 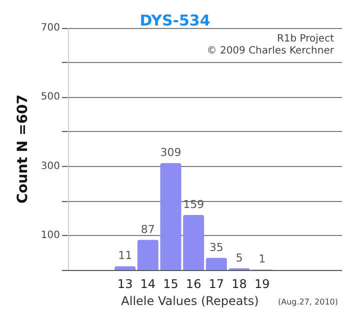 What do you see at coordinates (50, 28) in the screenshot?
I see `y-tick-label: 700` at bounding box center [50, 28].